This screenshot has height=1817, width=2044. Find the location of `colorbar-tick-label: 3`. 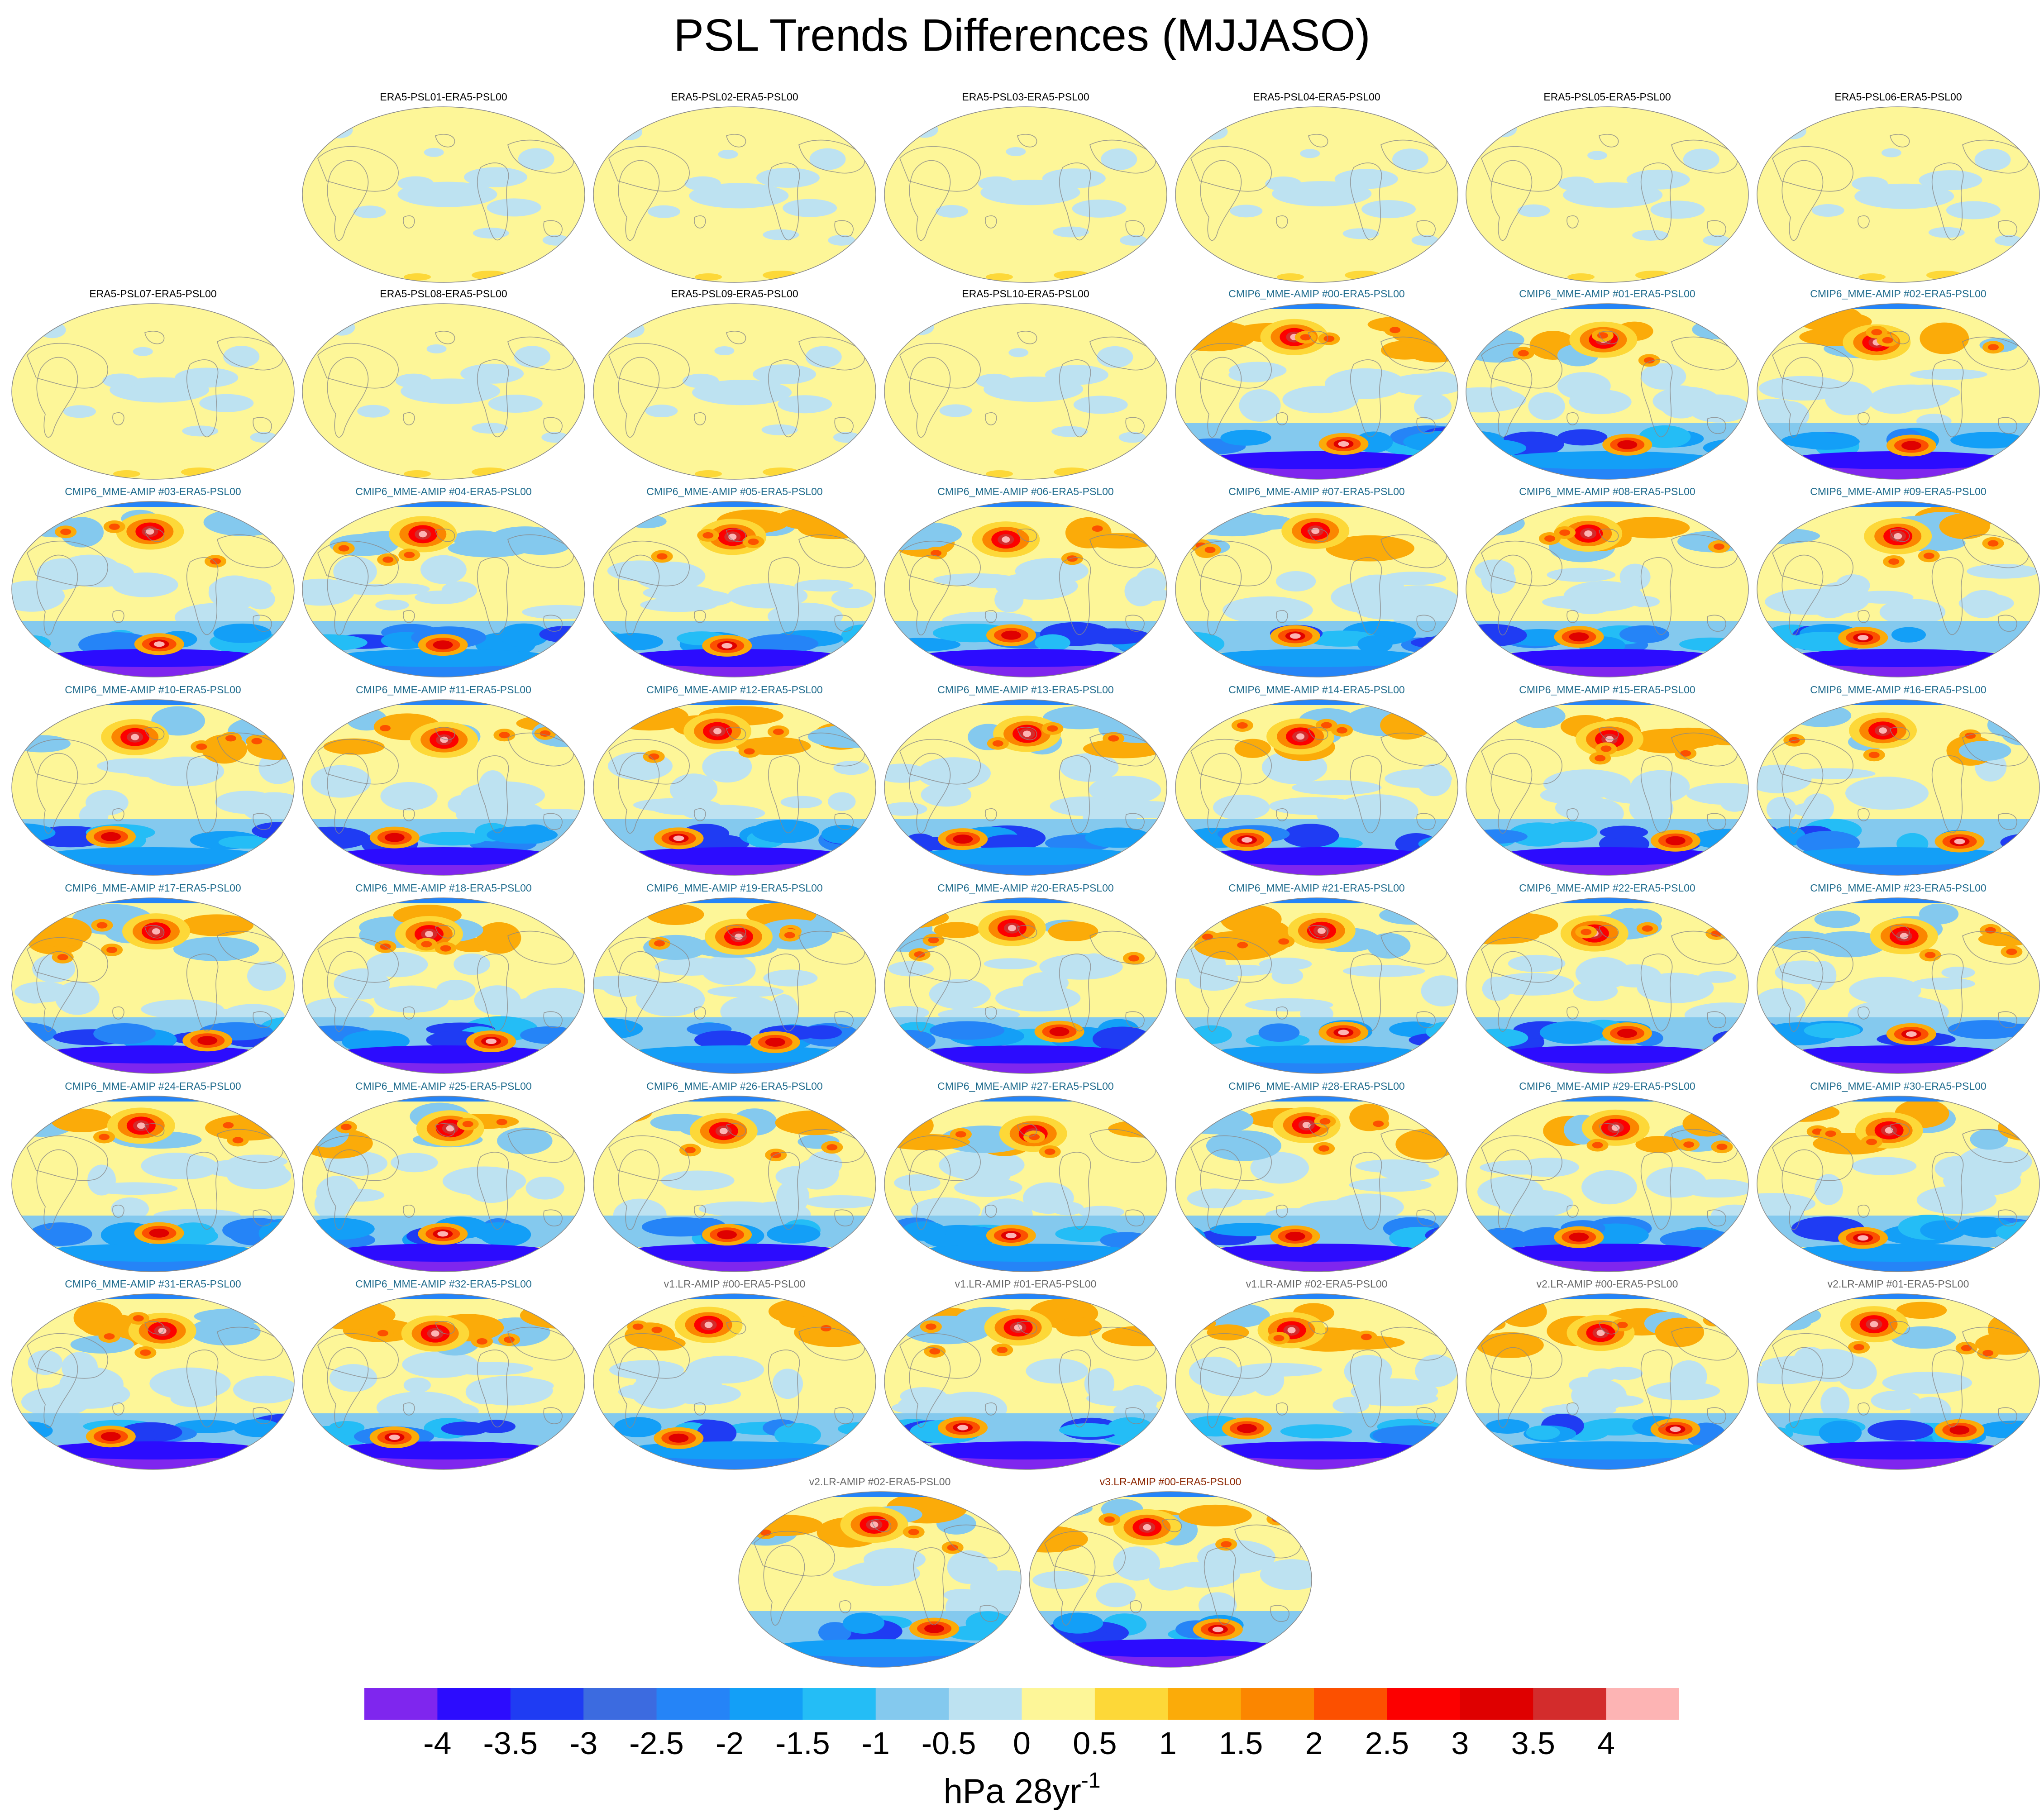

colorbar-tick-label: 3 is located at coordinates (1460, 1743).